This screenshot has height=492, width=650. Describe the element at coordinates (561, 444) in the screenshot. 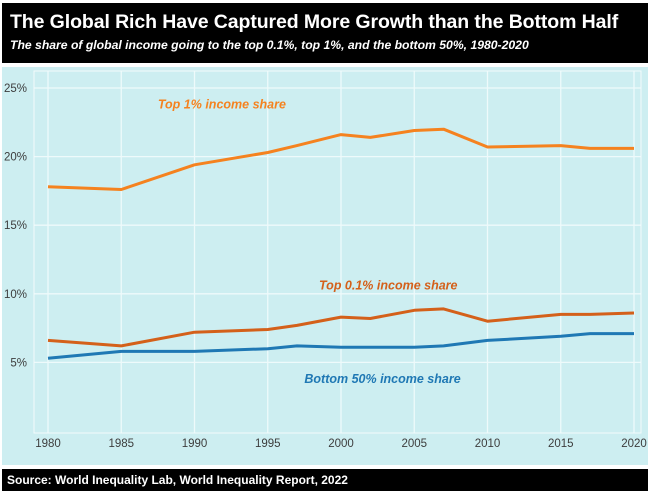

I see `x-tick-label: 2015` at that location.